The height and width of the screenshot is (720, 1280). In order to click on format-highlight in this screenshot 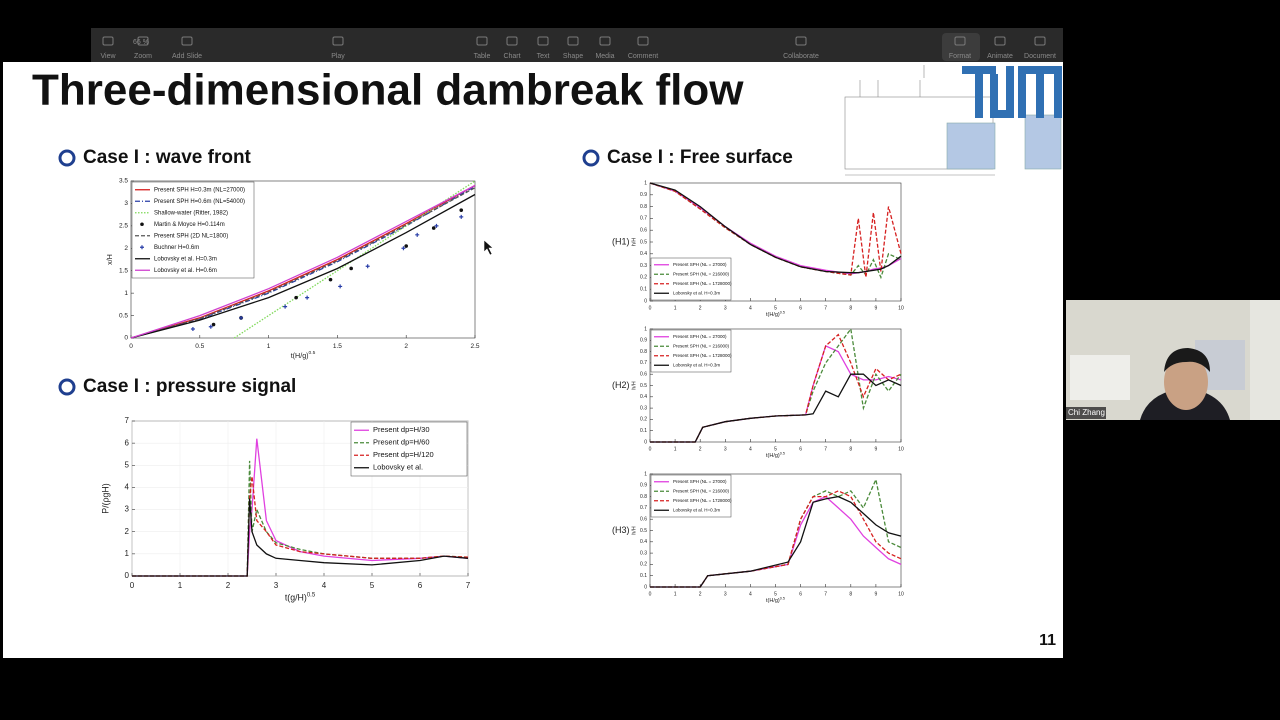, I will do `click(961, 47)`.